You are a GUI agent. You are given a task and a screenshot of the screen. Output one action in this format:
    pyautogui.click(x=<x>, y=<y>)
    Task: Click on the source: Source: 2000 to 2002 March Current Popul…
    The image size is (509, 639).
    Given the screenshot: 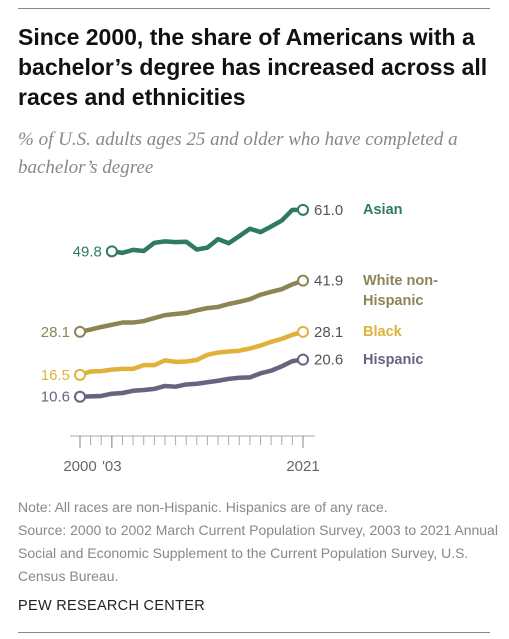 What is the action you would take?
    pyautogui.click(x=258, y=553)
    